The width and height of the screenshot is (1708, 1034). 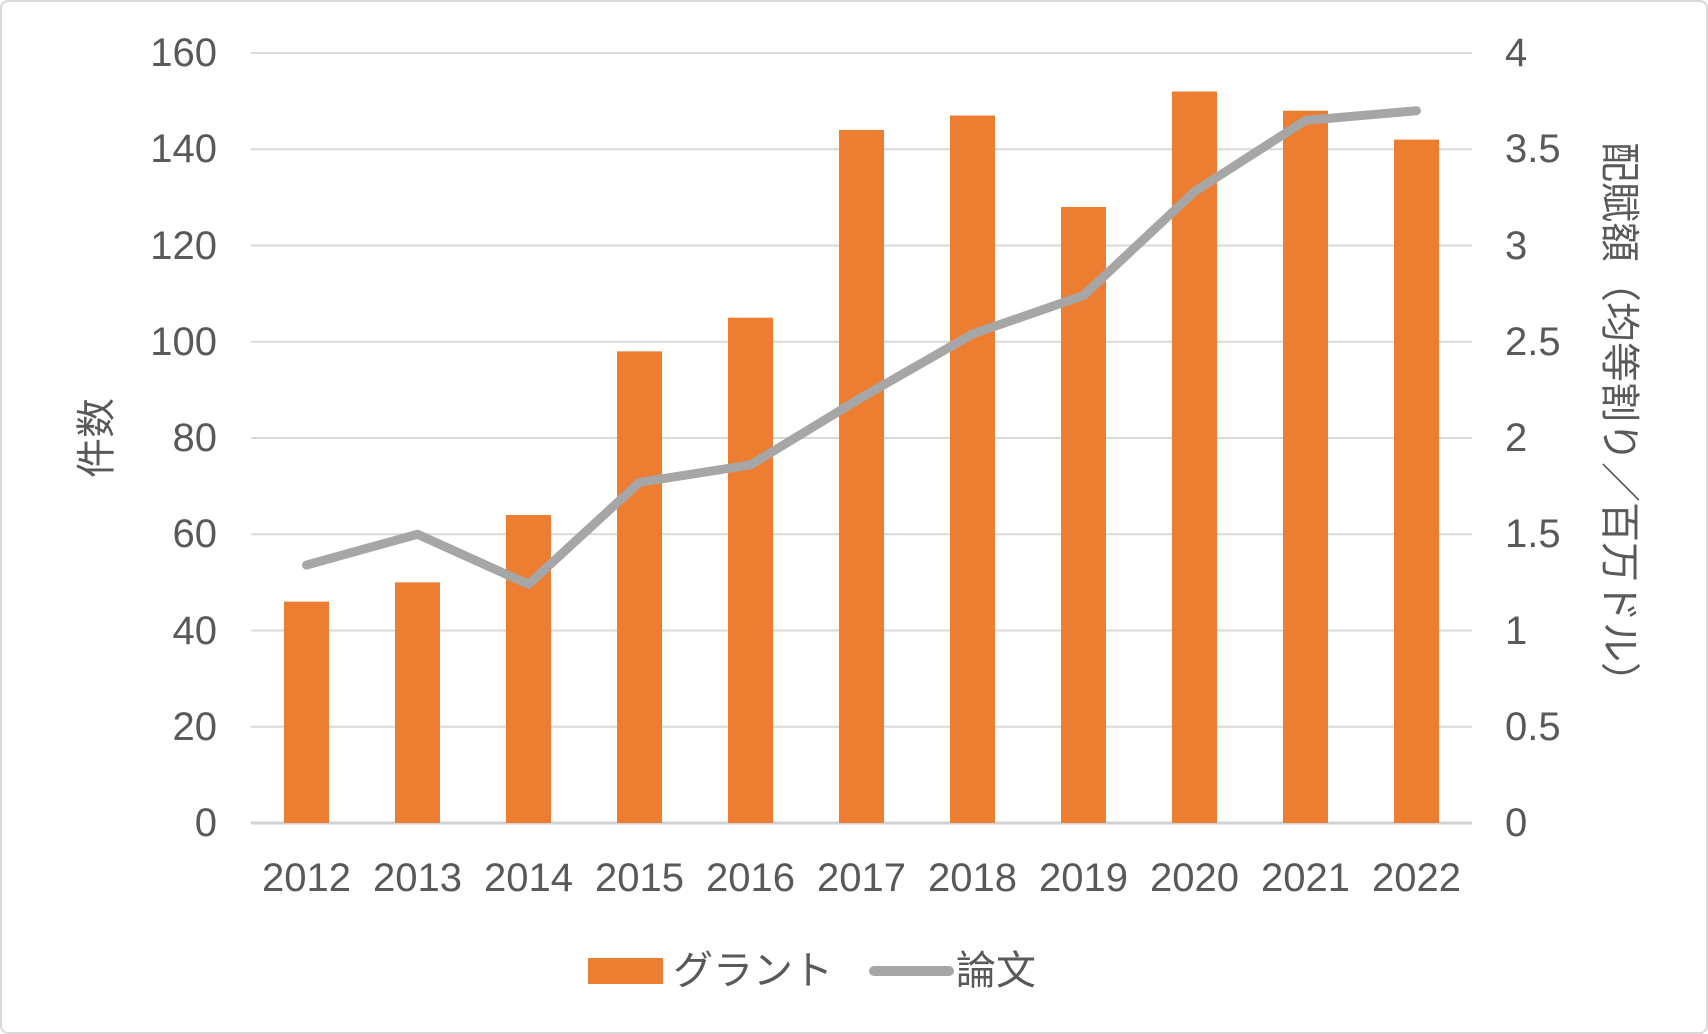 What do you see at coordinates (1533, 726) in the screenshot?
I see `right-tick-0.5: 0.5` at bounding box center [1533, 726].